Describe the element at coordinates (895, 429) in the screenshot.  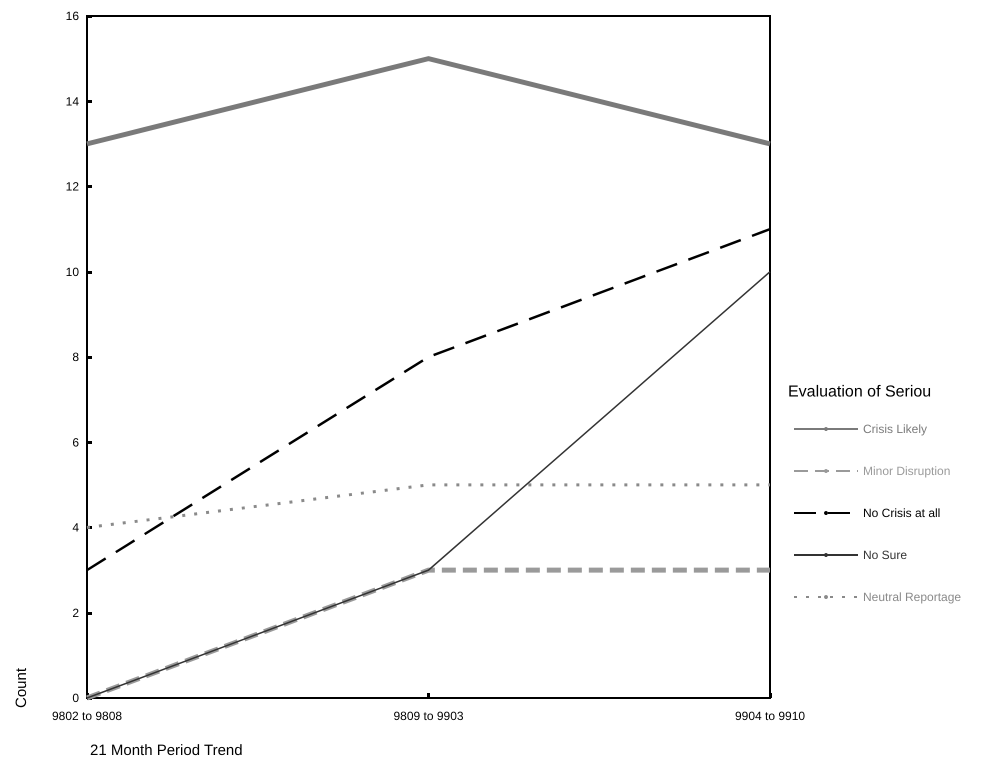
I see `text: Crisis Likely` at that location.